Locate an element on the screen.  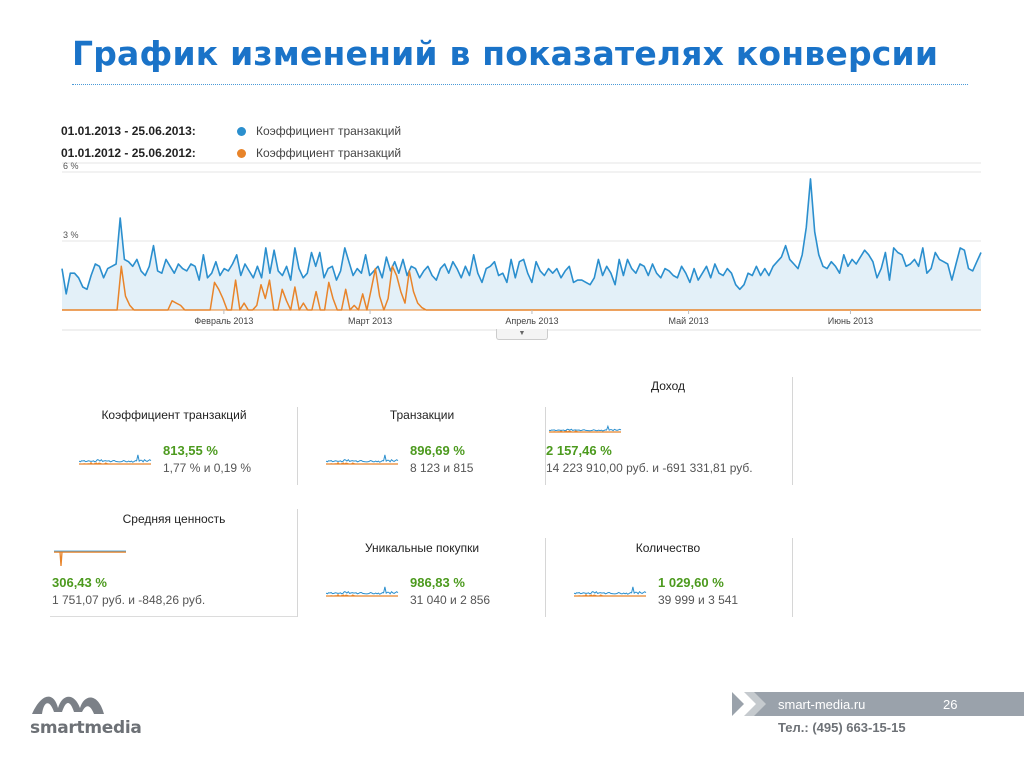
metric-compare-values: 31 040 и 2 856 is located at coordinates (450, 600).